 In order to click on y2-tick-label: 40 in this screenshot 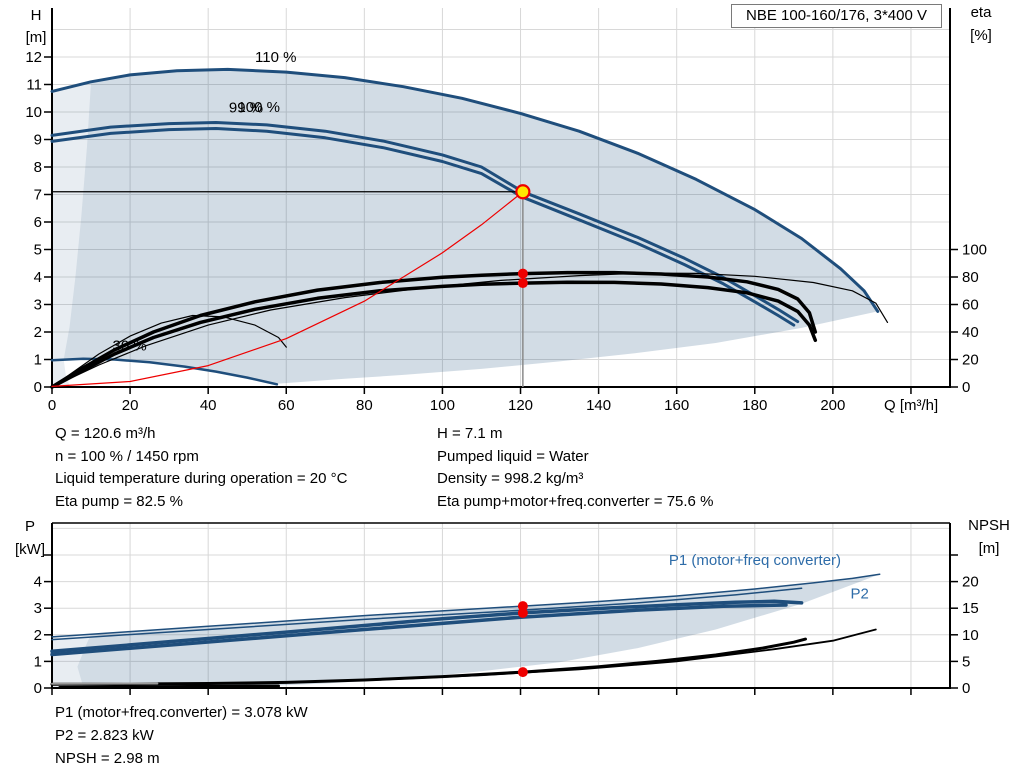, I will do `click(970, 332)`.